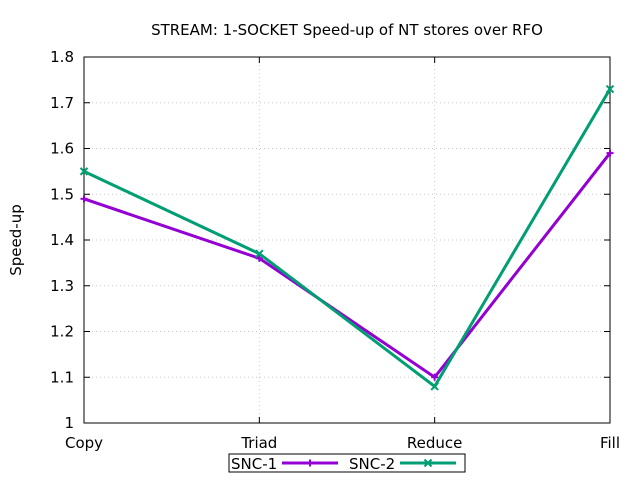 The height and width of the screenshot is (480, 640). Describe the element at coordinates (258, 443) in the screenshot. I see `x-tick-label: Triad` at that location.